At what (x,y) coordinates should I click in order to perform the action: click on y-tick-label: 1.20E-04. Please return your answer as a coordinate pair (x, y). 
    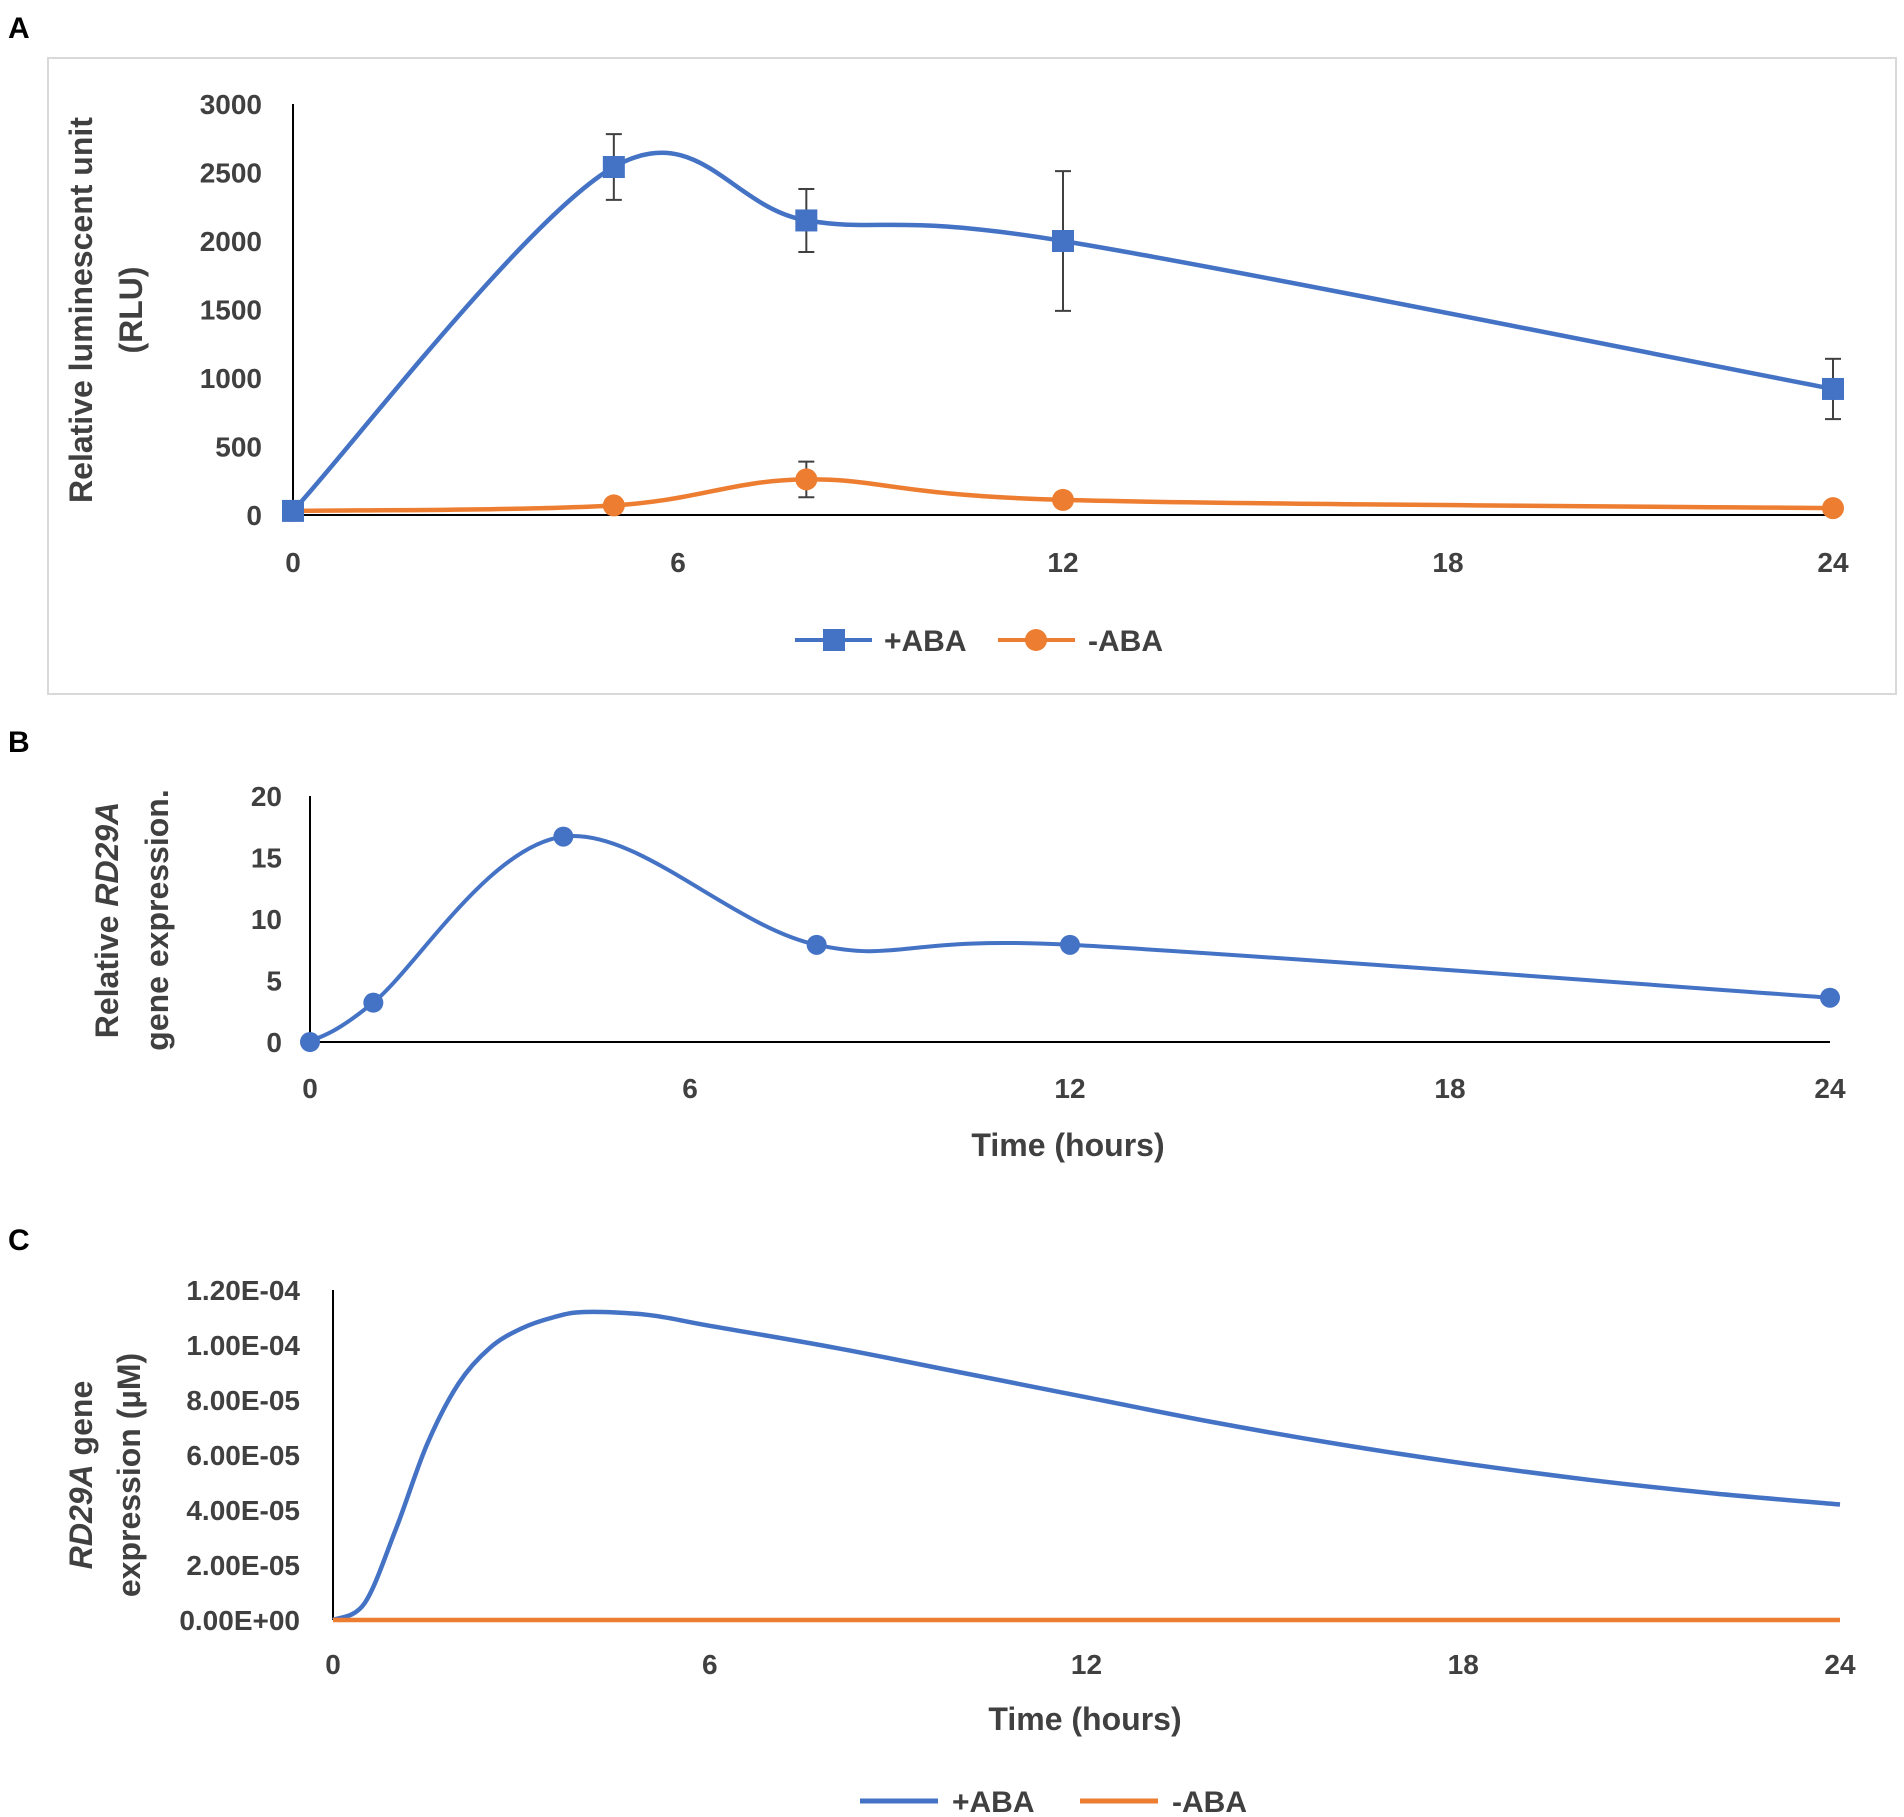
    Looking at the image, I should click on (243, 1290).